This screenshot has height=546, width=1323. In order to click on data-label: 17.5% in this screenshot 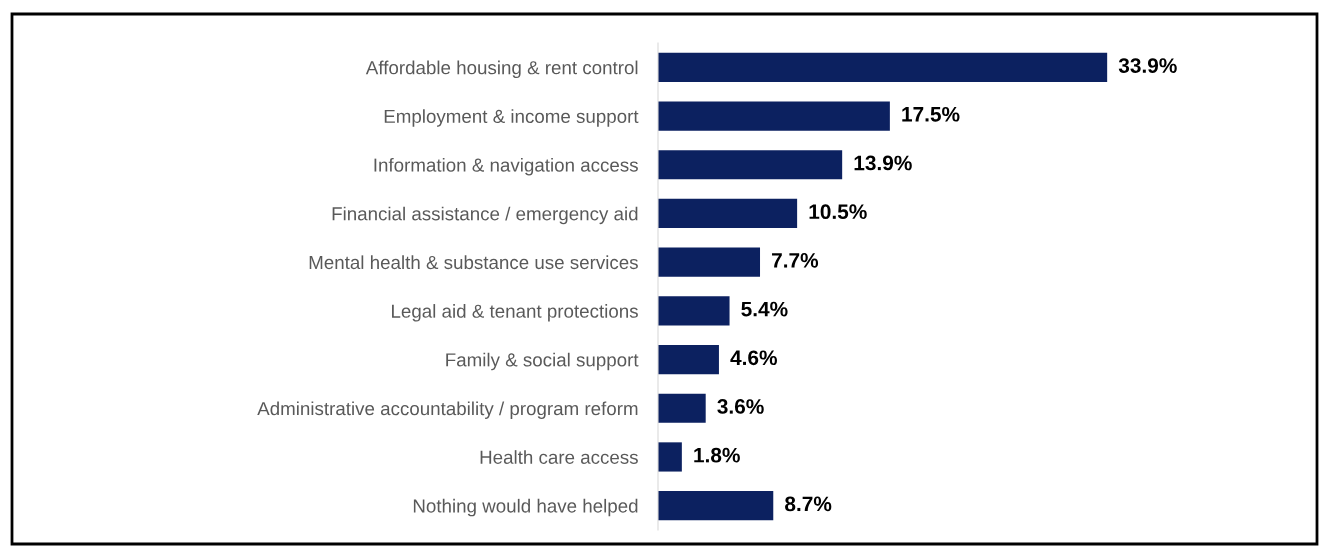, I will do `click(931, 114)`.